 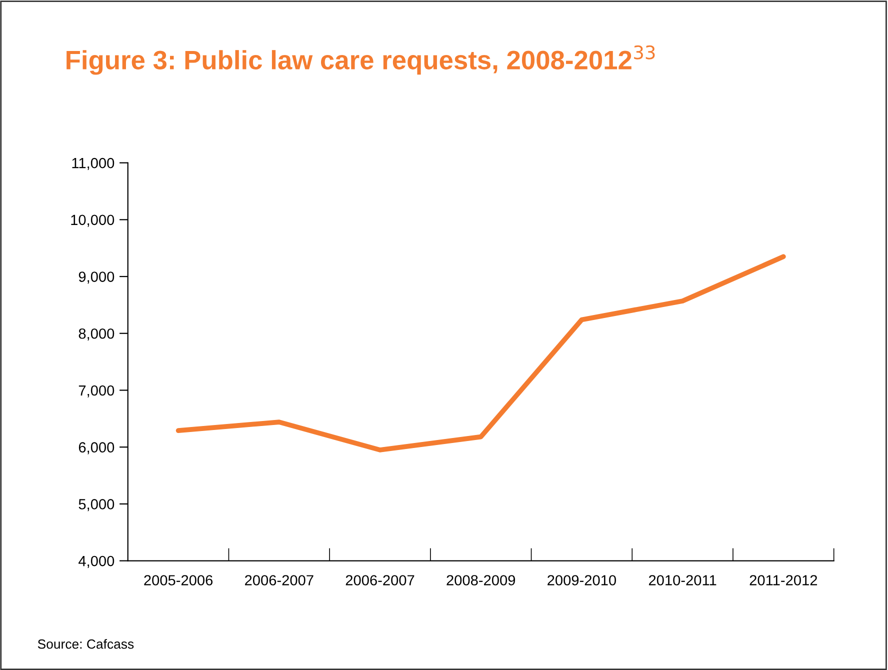 What do you see at coordinates (178, 580) in the screenshot?
I see `x-tick-label: 2005-2006` at bounding box center [178, 580].